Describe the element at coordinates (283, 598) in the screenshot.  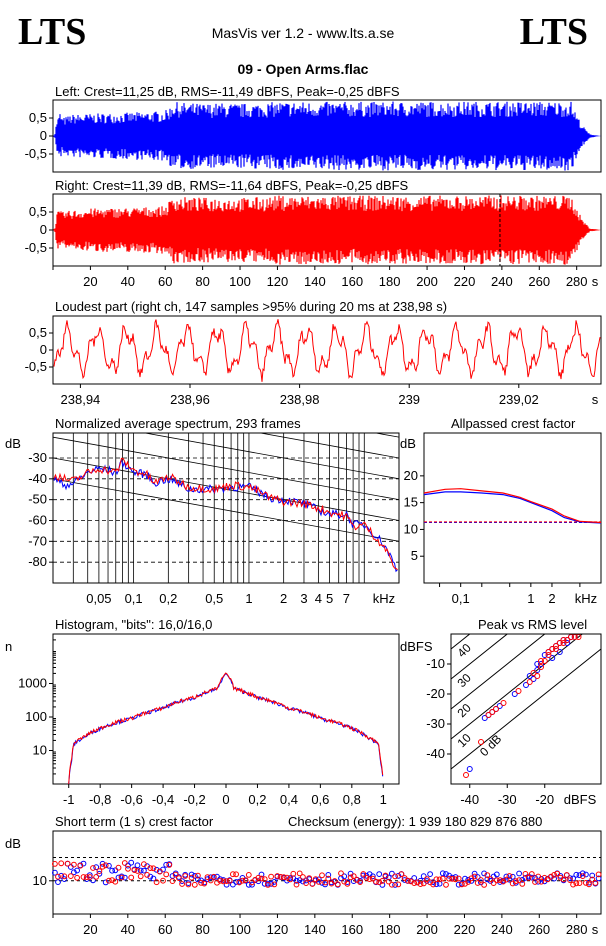
I see `x-tick-label: 2` at that location.